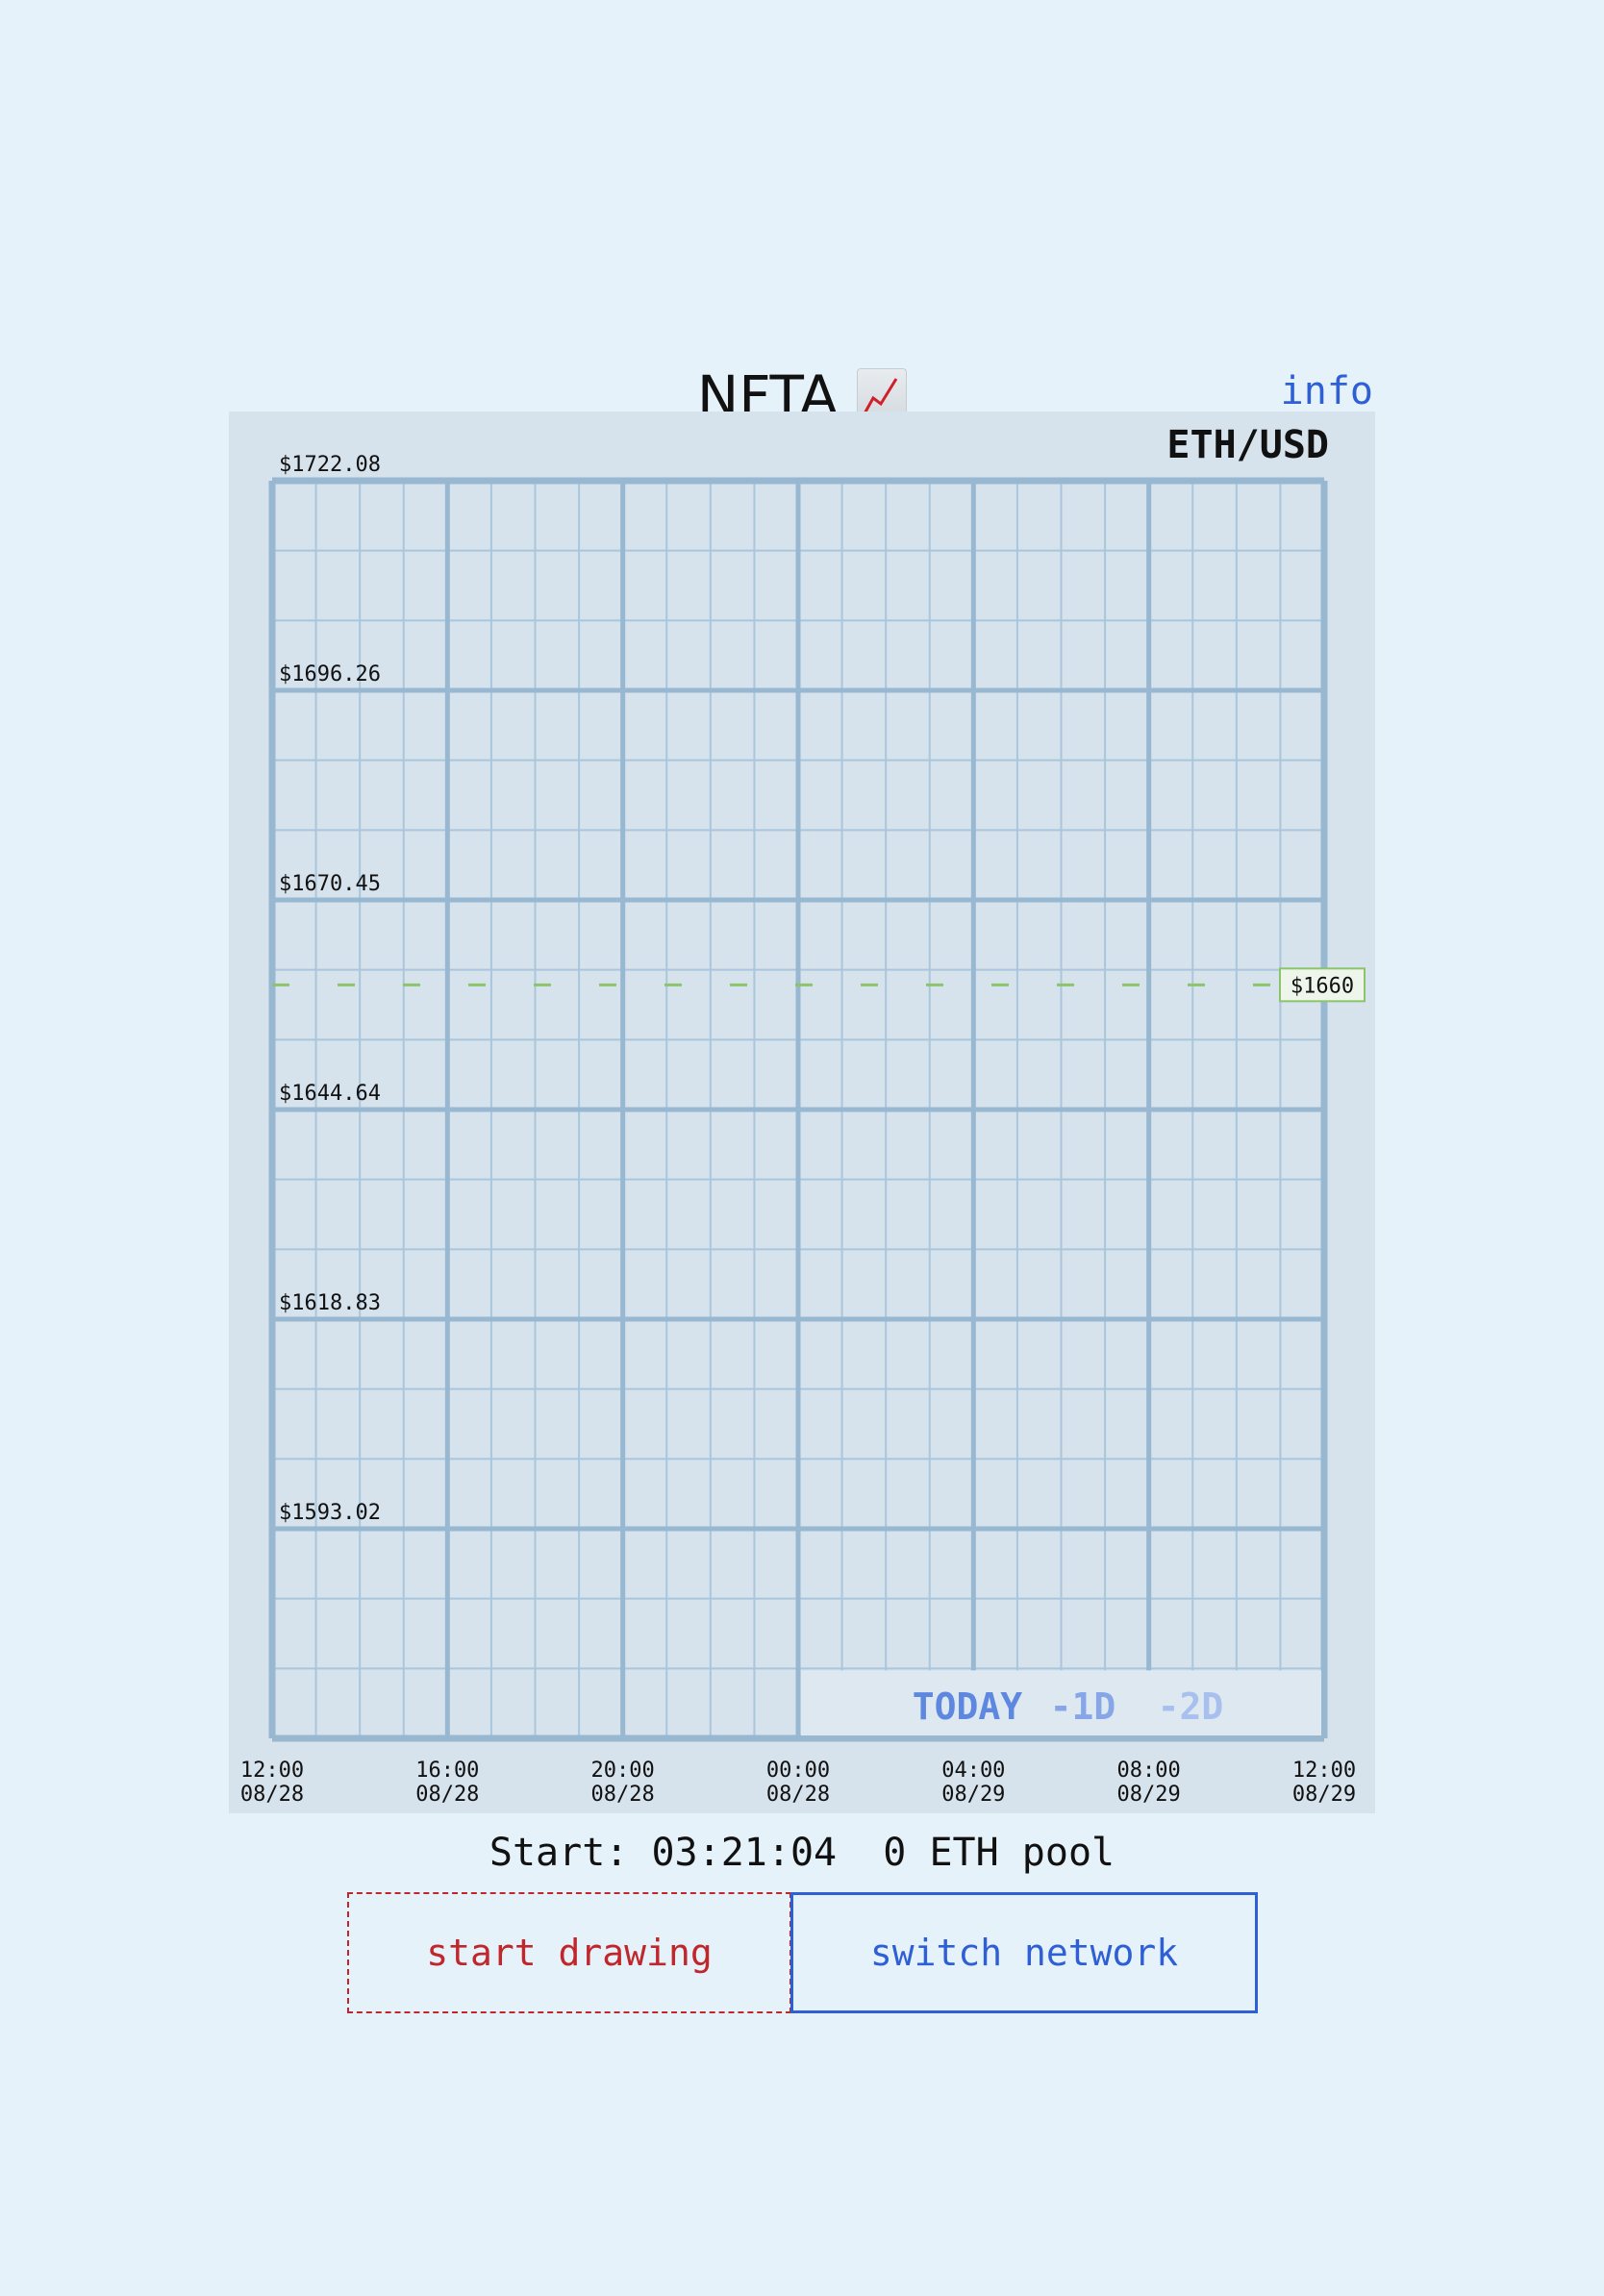 This screenshot has height=2296, width=1604. I want to click on x-tick-time: 16:00, so click(447, 1771).